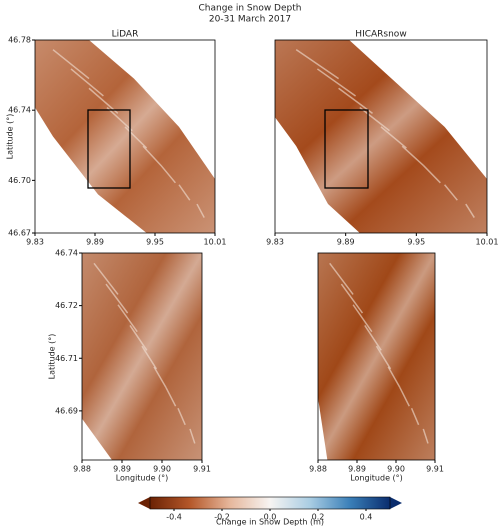 Image resolution: width=500 pixels, height=528 pixels. I want to click on y-tick-label: 46.67, so click(19, 233).